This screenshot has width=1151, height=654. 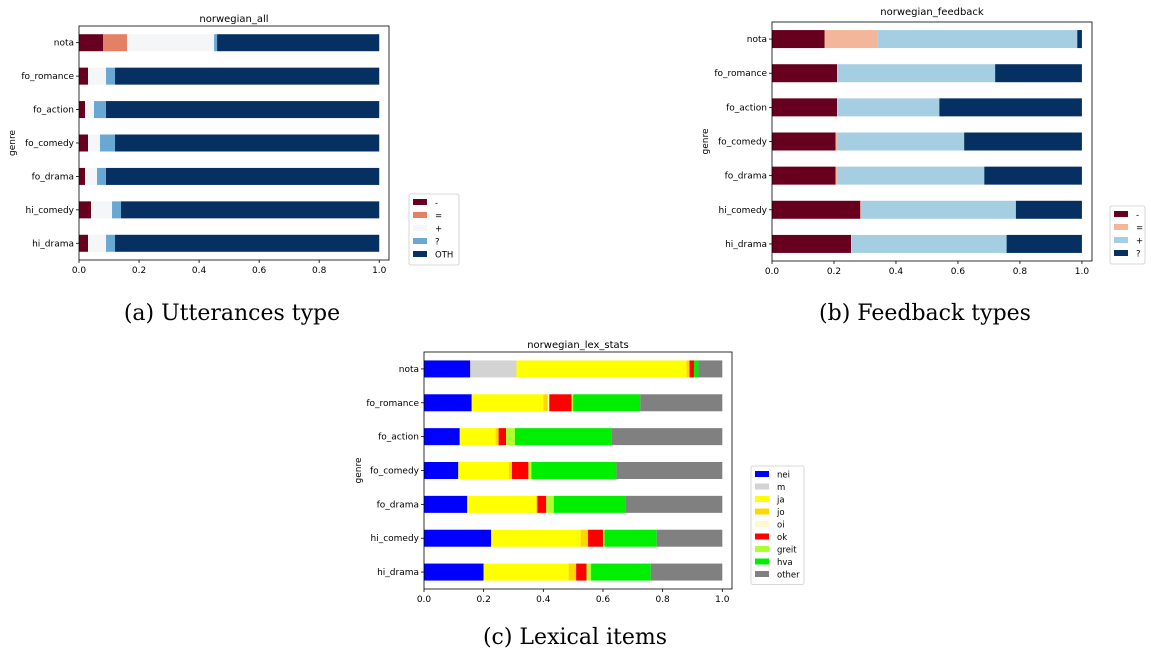 What do you see at coordinates (1121, 253) in the screenshot?
I see `legend-swatch-?` at bounding box center [1121, 253].